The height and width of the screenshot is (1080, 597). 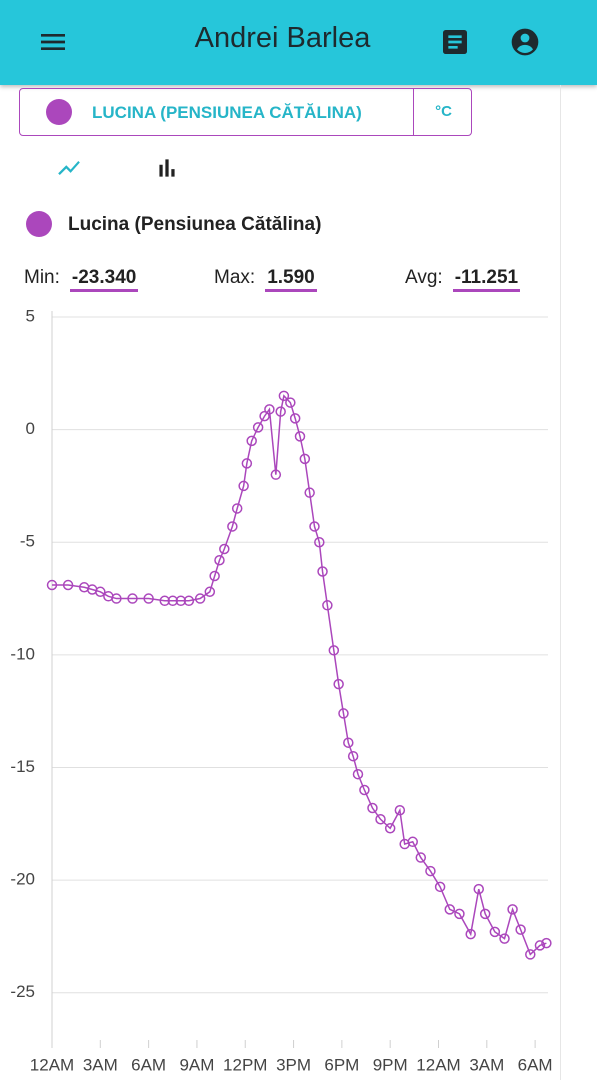 I want to click on y-tick-label: -15, so click(x=22, y=766).